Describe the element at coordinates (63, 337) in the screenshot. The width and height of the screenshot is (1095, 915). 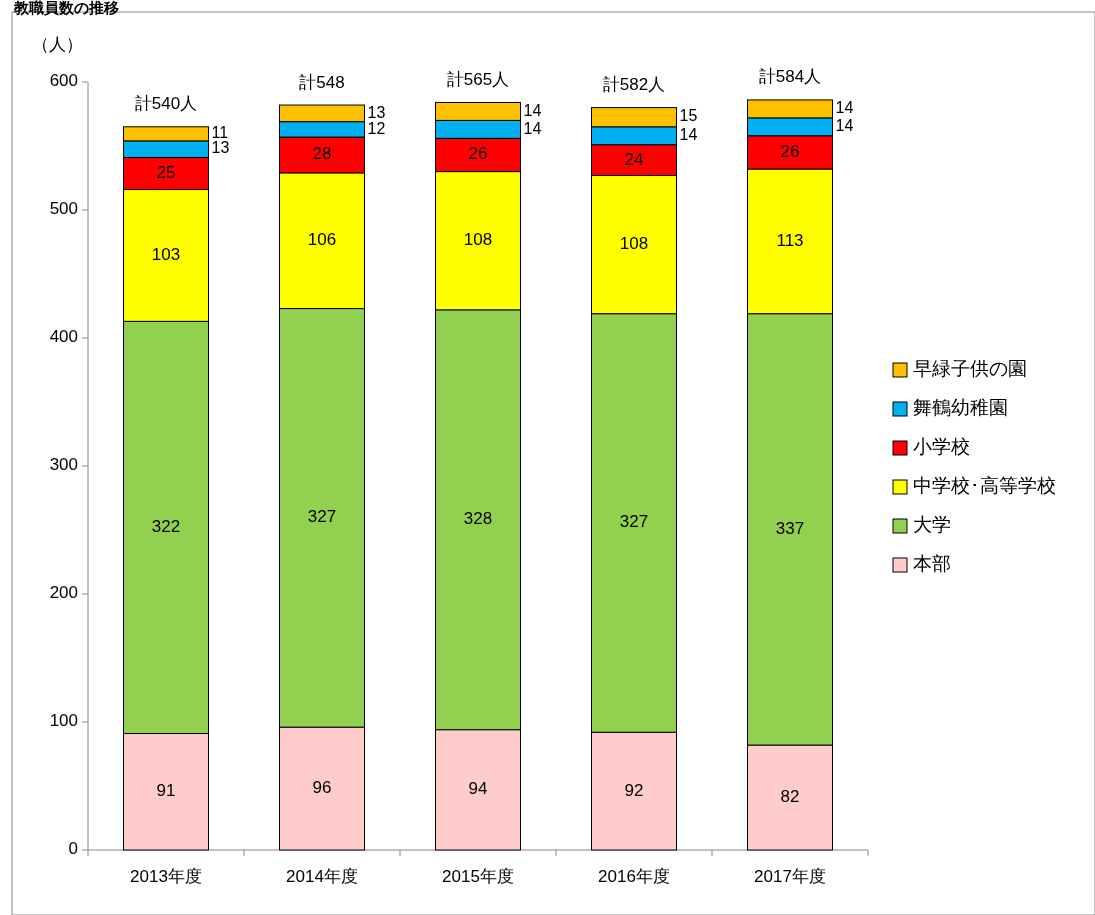
I see `y-tick-label: 400` at that location.